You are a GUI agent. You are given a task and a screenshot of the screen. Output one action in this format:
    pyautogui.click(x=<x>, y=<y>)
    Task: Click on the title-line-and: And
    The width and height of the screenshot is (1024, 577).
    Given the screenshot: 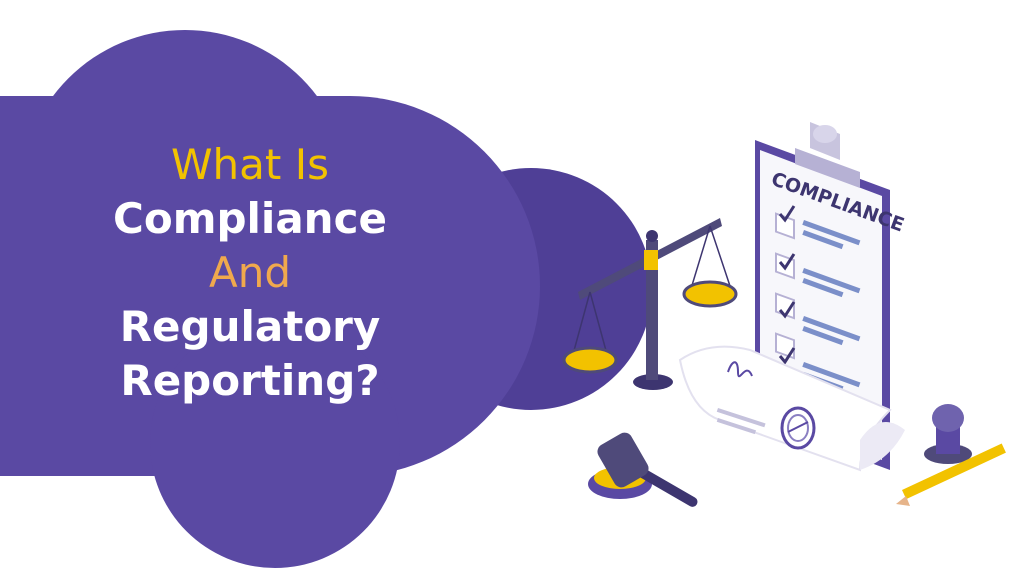 What is the action you would take?
    pyautogui.click(x=249, y=272)
    